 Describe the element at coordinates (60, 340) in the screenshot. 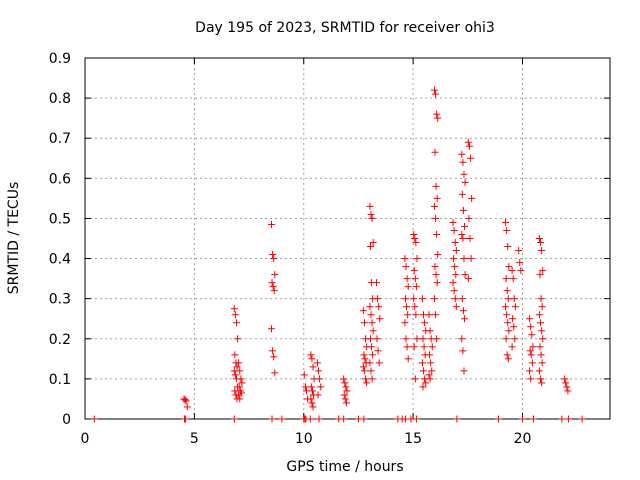

I see `y-tick-label: 0.2` at that location.